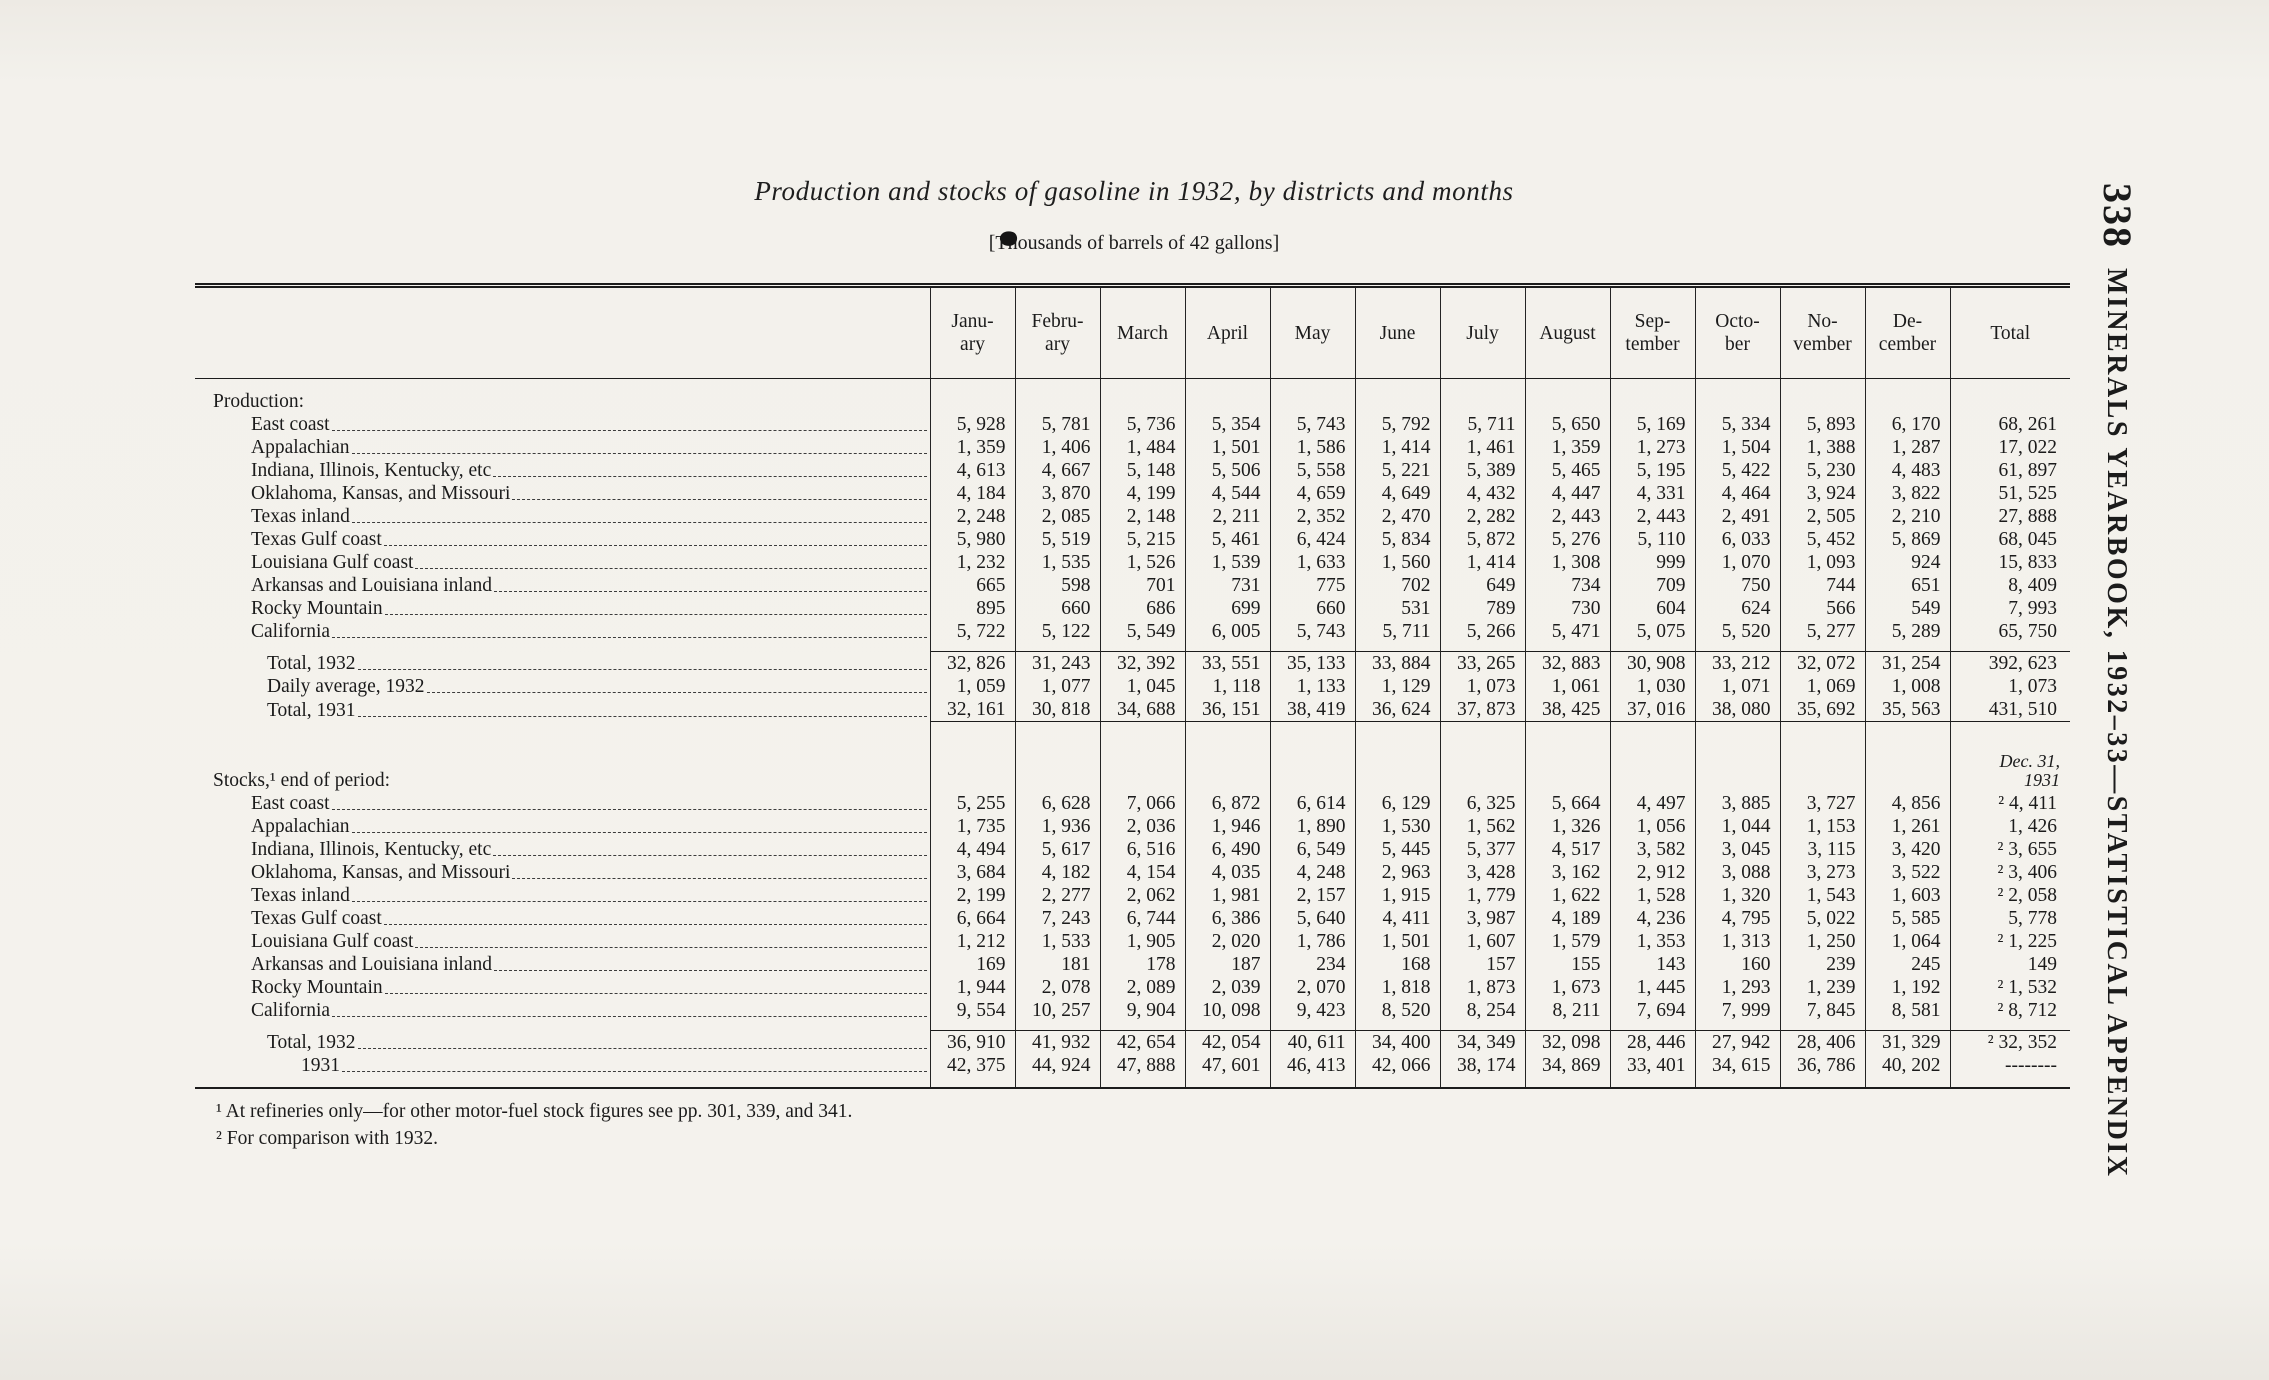 The image size is (2269, 1380). Describe the element at coordinates (1397, 470) in the screenshot. I see `value-cell: 5, 221` at that location.